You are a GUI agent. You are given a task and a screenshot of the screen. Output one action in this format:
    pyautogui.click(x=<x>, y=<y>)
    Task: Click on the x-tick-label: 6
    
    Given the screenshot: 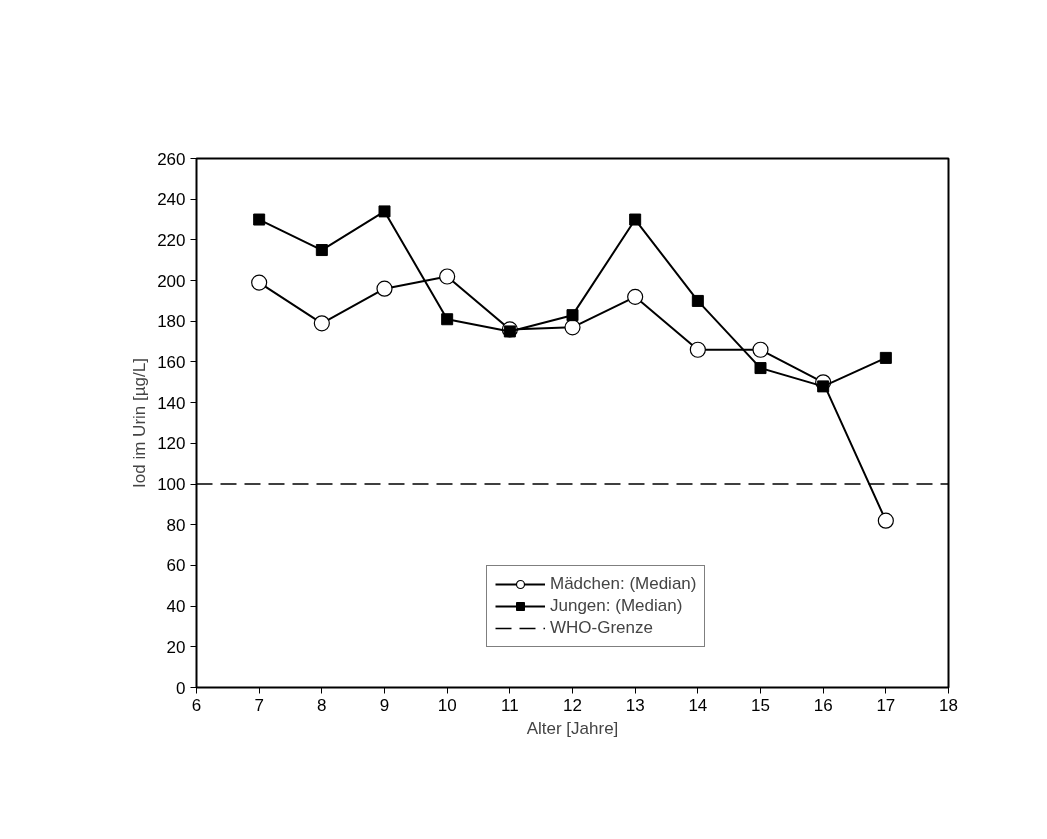 What is the action you would take?
    pyautogui.click(x=196, y=705)
    